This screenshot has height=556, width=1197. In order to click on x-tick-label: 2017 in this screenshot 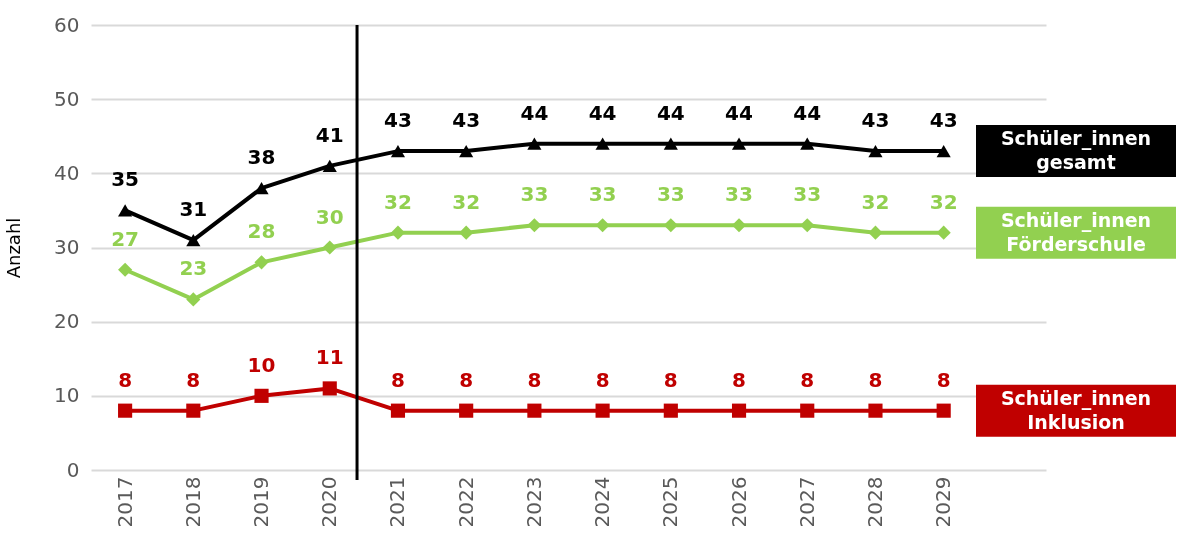, I will do `click(124, 502)`.